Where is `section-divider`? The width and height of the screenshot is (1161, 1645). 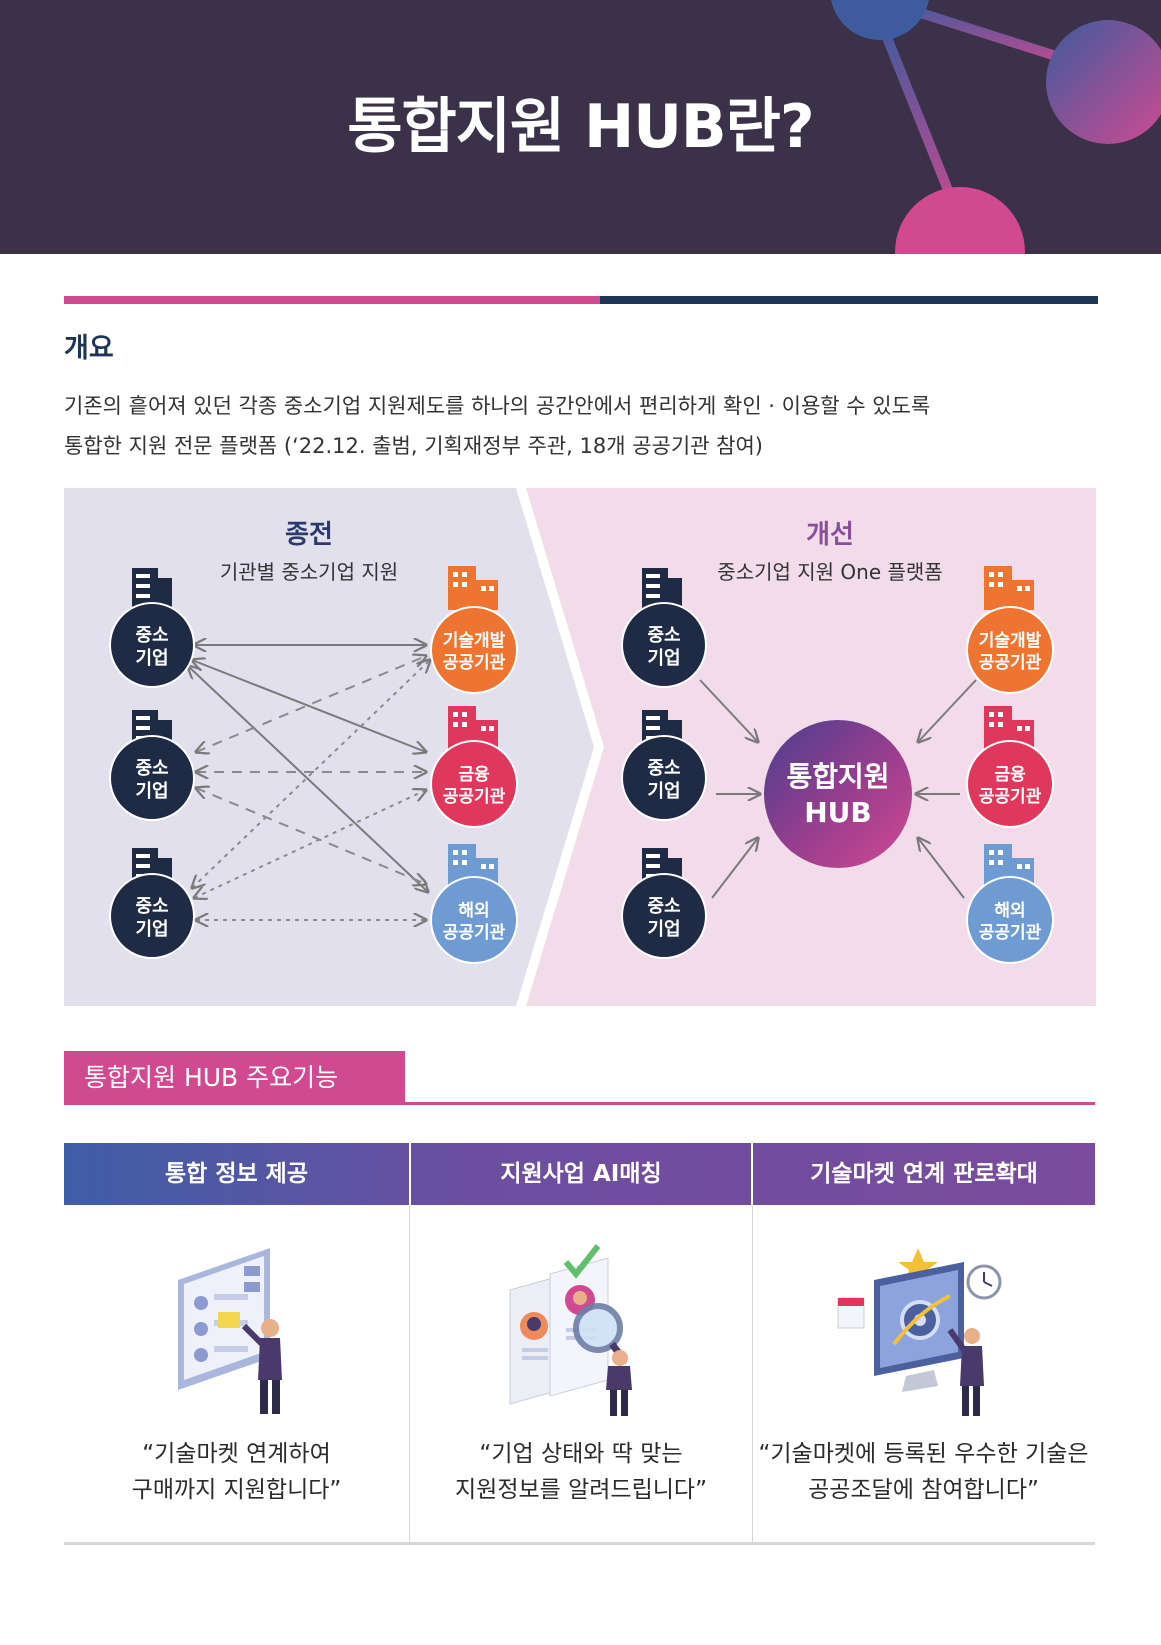 section-divider is located at coordinates (581, 300).